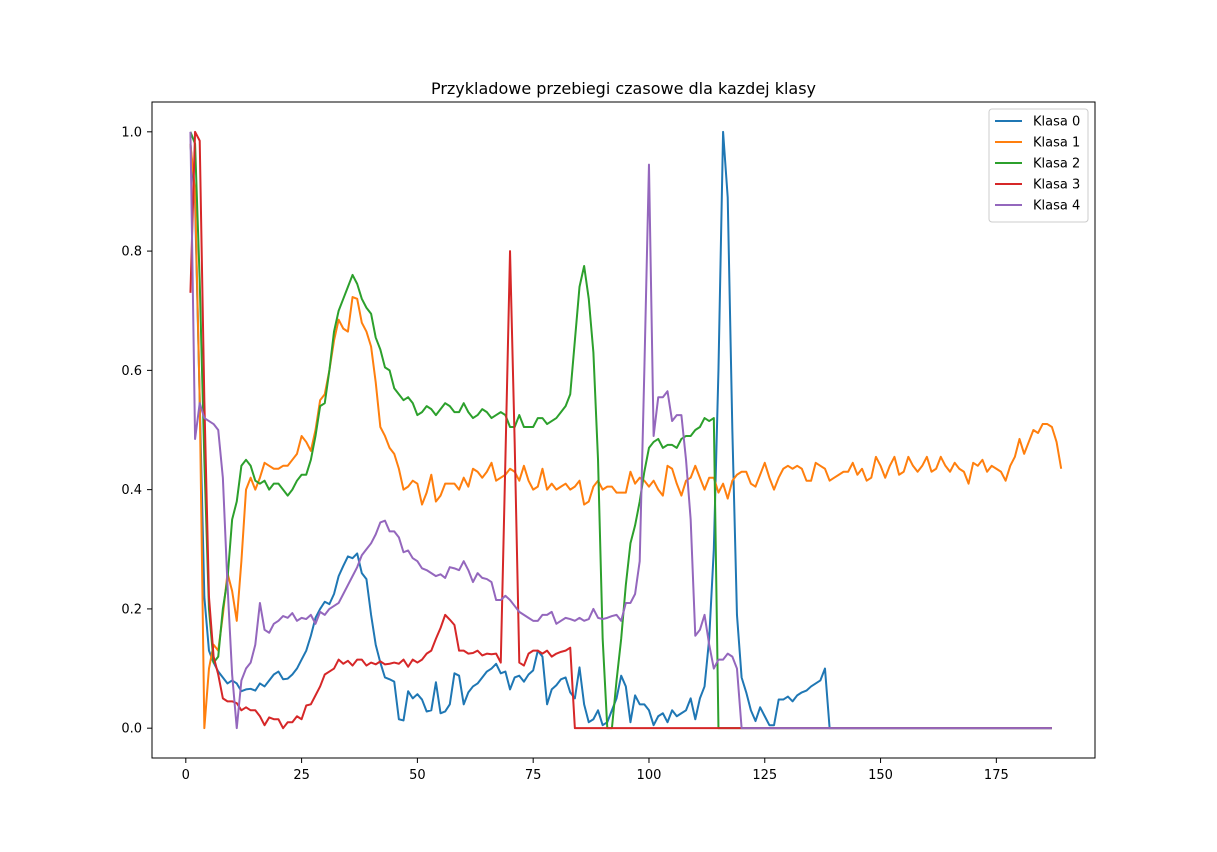 Image resolution: width=1217 pixels, height=852 pixels. What do you see at coordinates (417, 775) in the screenshot?
I see `x-tick-label: 50` at bounding box center [417, 775].